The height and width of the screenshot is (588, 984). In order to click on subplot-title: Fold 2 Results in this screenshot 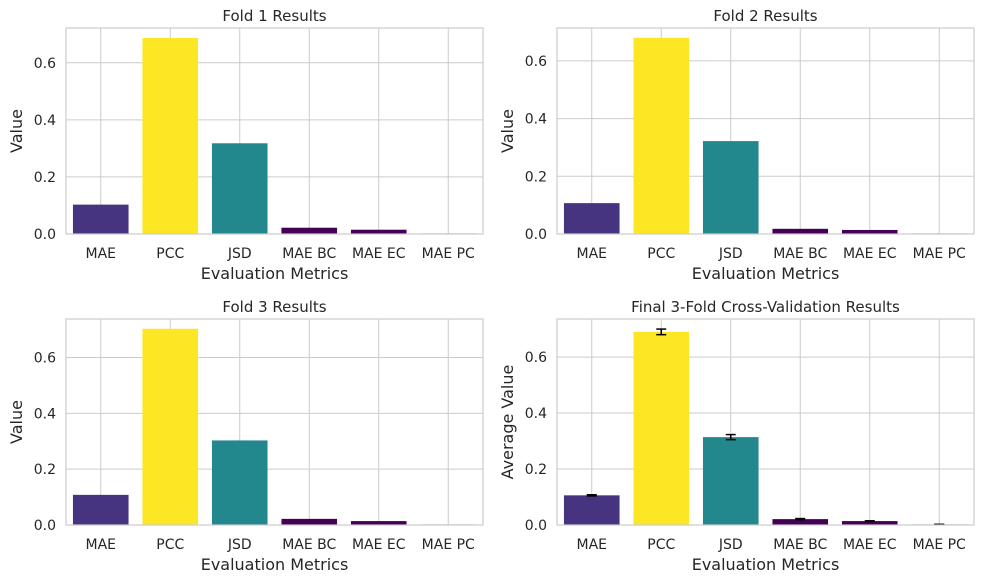, I will do `click(765, 16)`.